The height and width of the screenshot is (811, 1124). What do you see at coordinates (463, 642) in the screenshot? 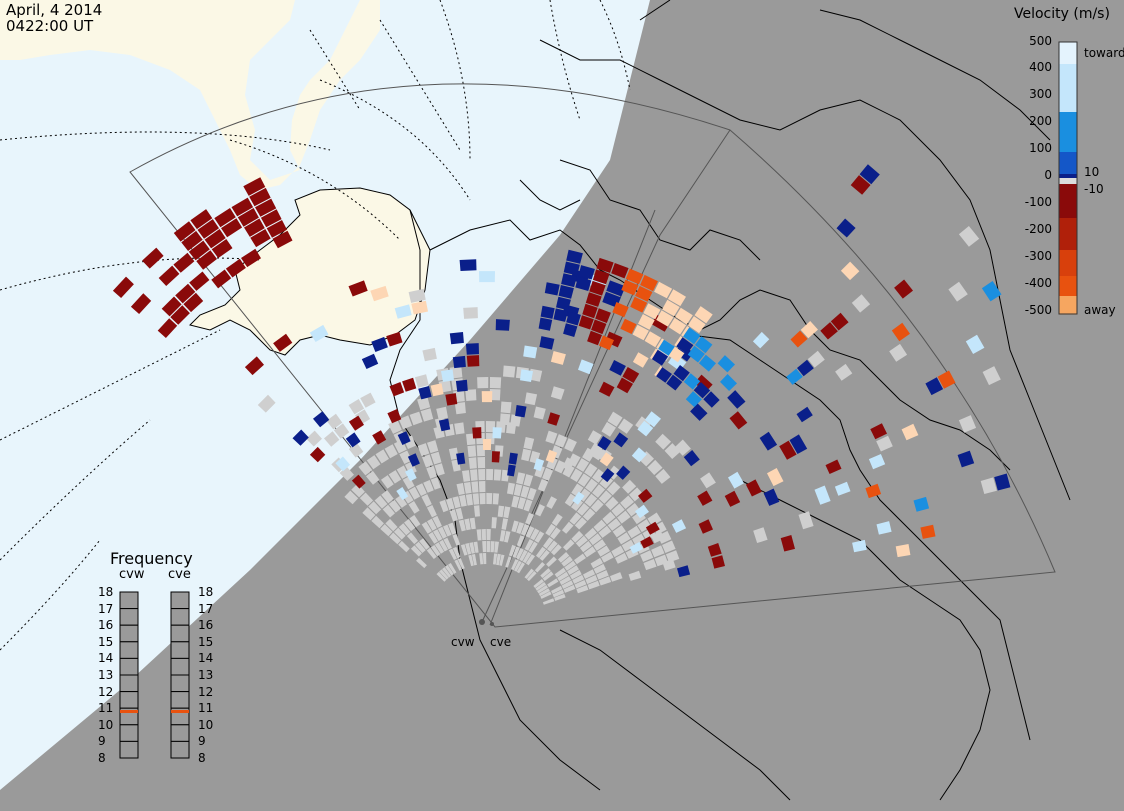
I see `radar-site-label-cvw: cvw` at bounding box center [463, 642].